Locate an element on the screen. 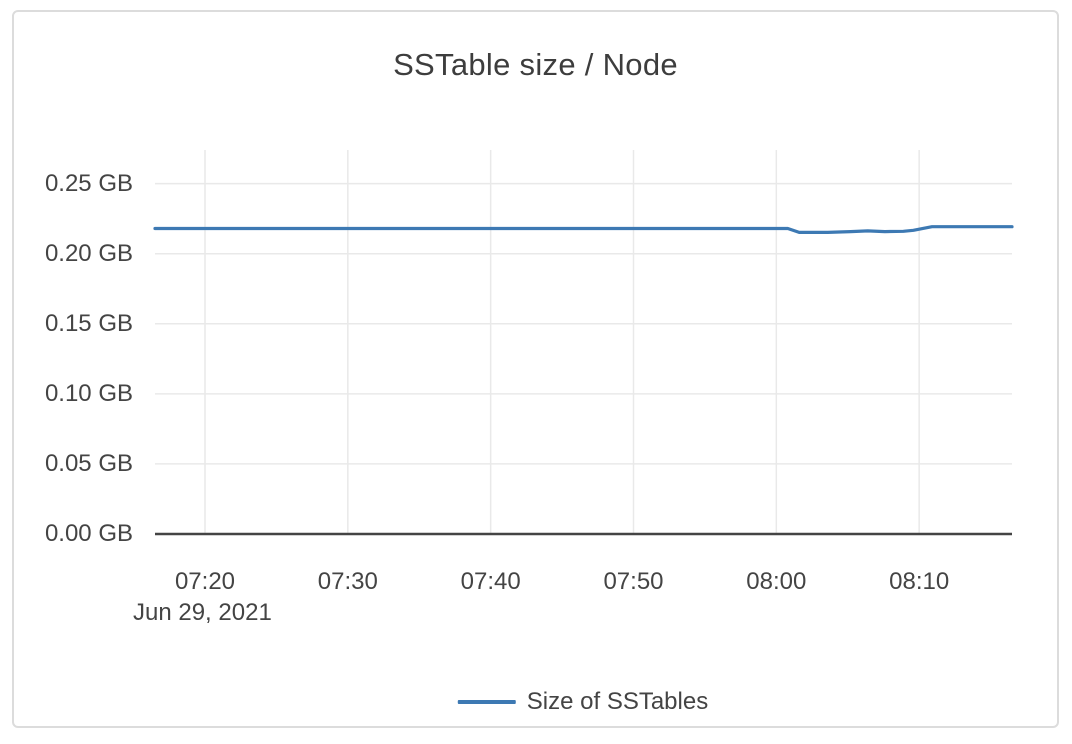 This screenshot has height=744, width=1072. legend-line-swatch is located at coordinates (486, 702).